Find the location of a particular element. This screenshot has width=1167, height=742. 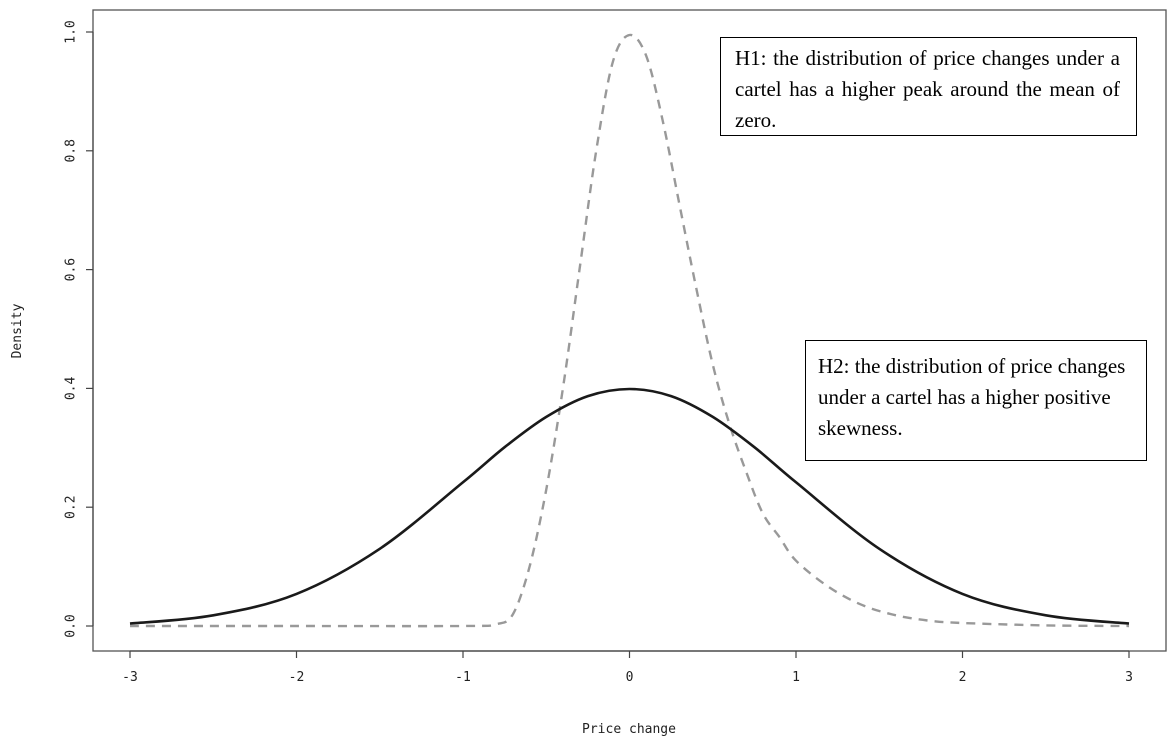

x-tick-label: 1 is located at coordinates (796, 677).